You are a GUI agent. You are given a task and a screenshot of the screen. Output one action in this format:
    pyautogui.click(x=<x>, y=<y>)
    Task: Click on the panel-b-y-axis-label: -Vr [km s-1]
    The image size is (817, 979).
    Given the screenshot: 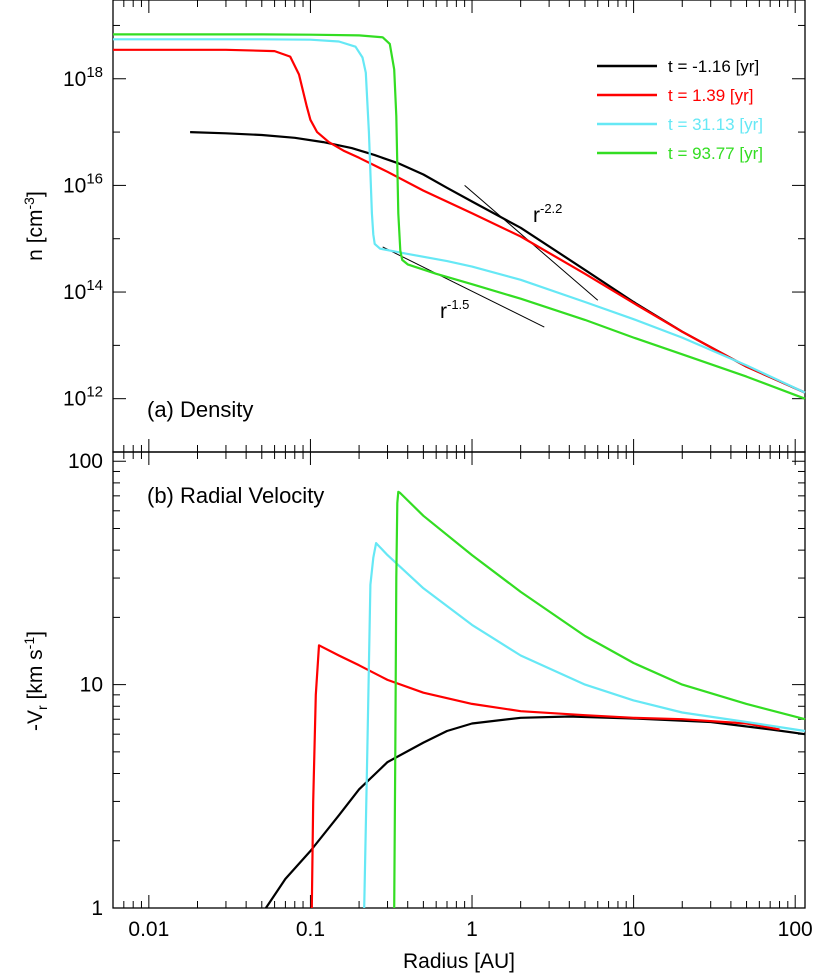 What is the action you would take?
    pyautogui.click(x=35, y=681)
    